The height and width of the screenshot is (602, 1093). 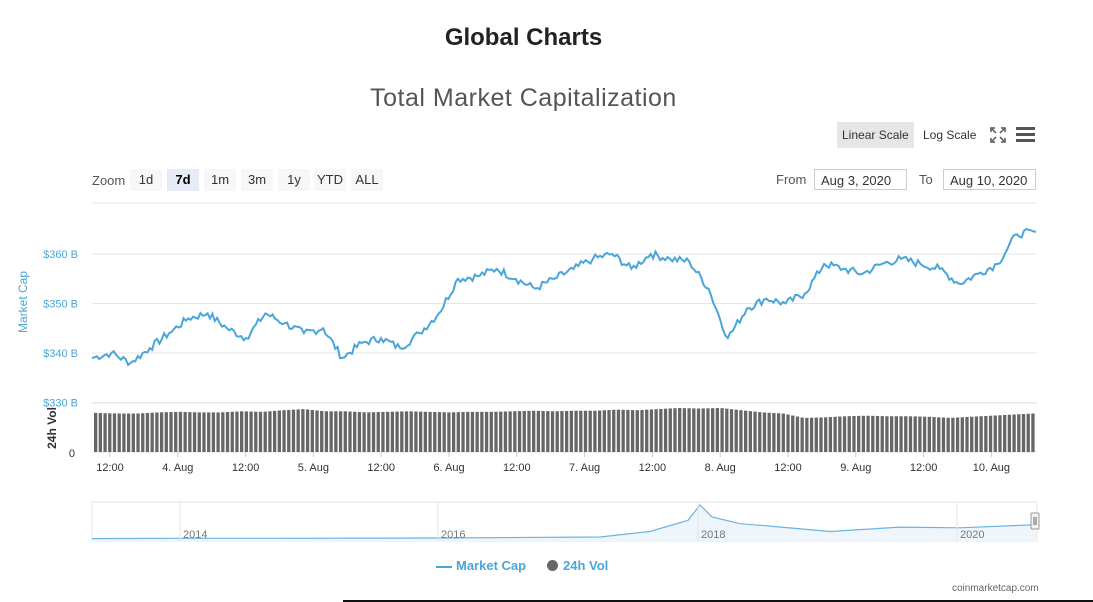 What do you see at coordinates (972, 535) in the screenshot?
I see `navigator-tick-label: 2020` at bounding box center [972, 535].